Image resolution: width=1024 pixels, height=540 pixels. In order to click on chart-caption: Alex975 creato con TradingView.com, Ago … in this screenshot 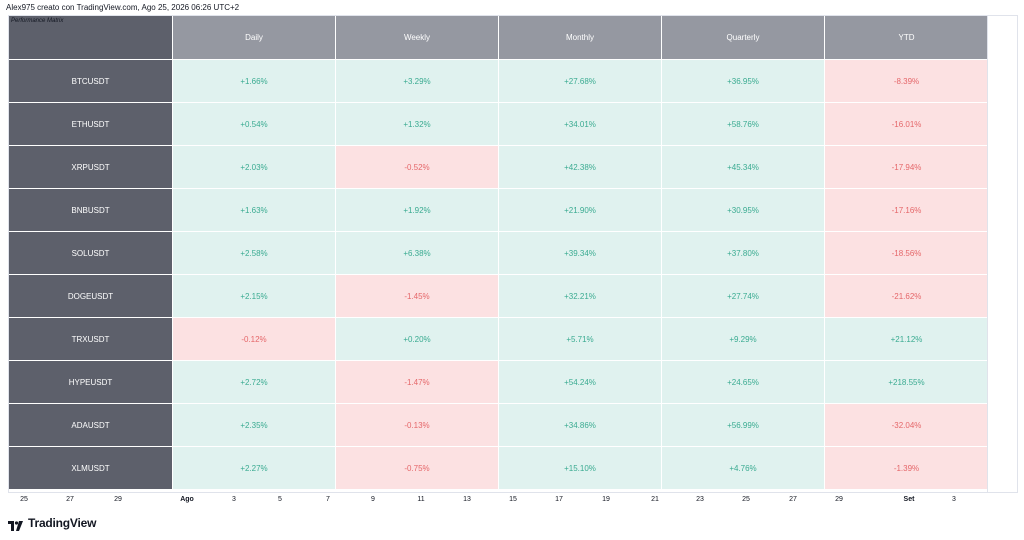, I will do `click(123, 7)`.